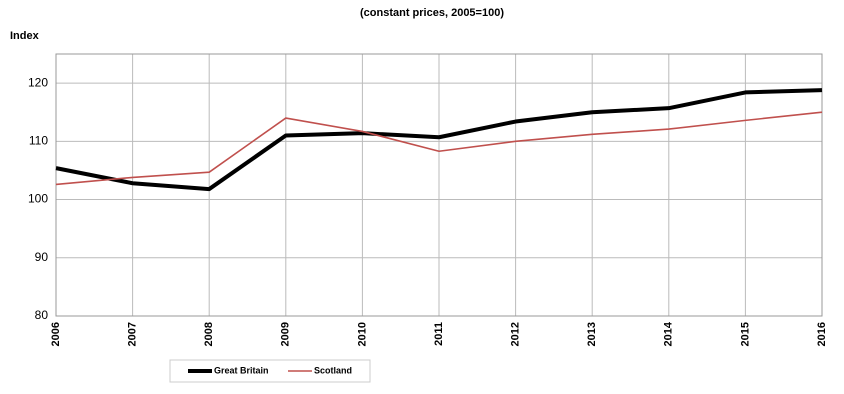 Image resolution: width=844 pixels, height=394 pixels. I want to click on x-tick-label: 2010, so click(362, 334).